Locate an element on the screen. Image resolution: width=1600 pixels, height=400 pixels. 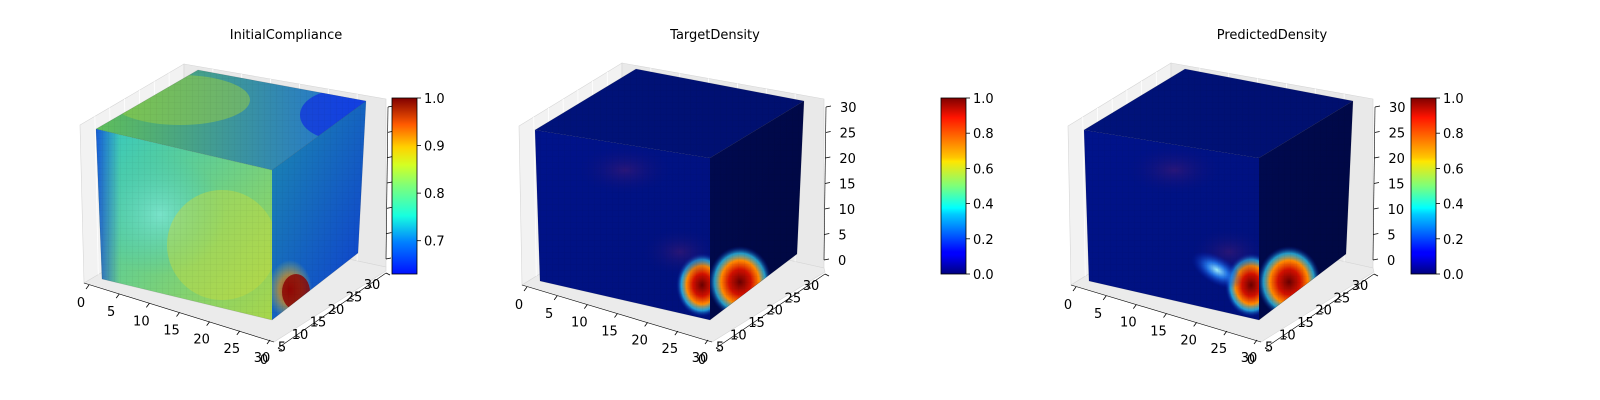
colorbar: 0.7 0.8 0.9 1.0 is located at coordinates (418, 183).